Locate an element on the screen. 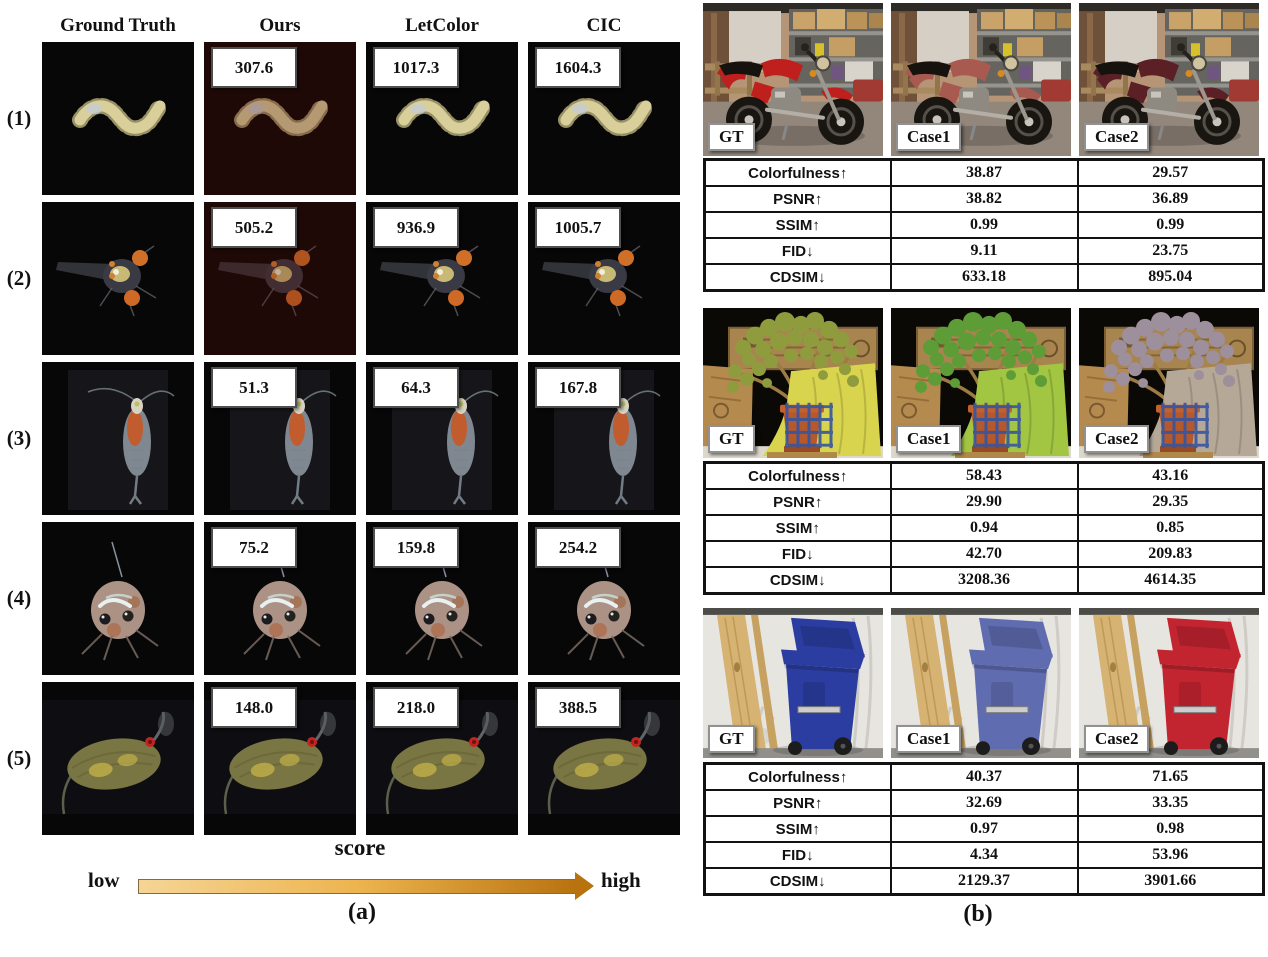 Image resolution: width=1268 pixels, height=957 pixels. column-header-ours: Ours is located at coordinates (280, 25).